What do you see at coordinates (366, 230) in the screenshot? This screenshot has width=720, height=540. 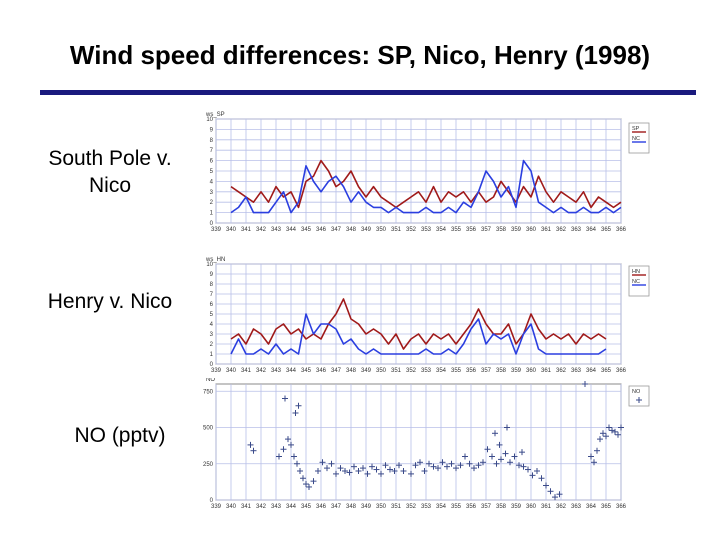 I see `x-tick-label: 349` at bounding box center [366, 230].